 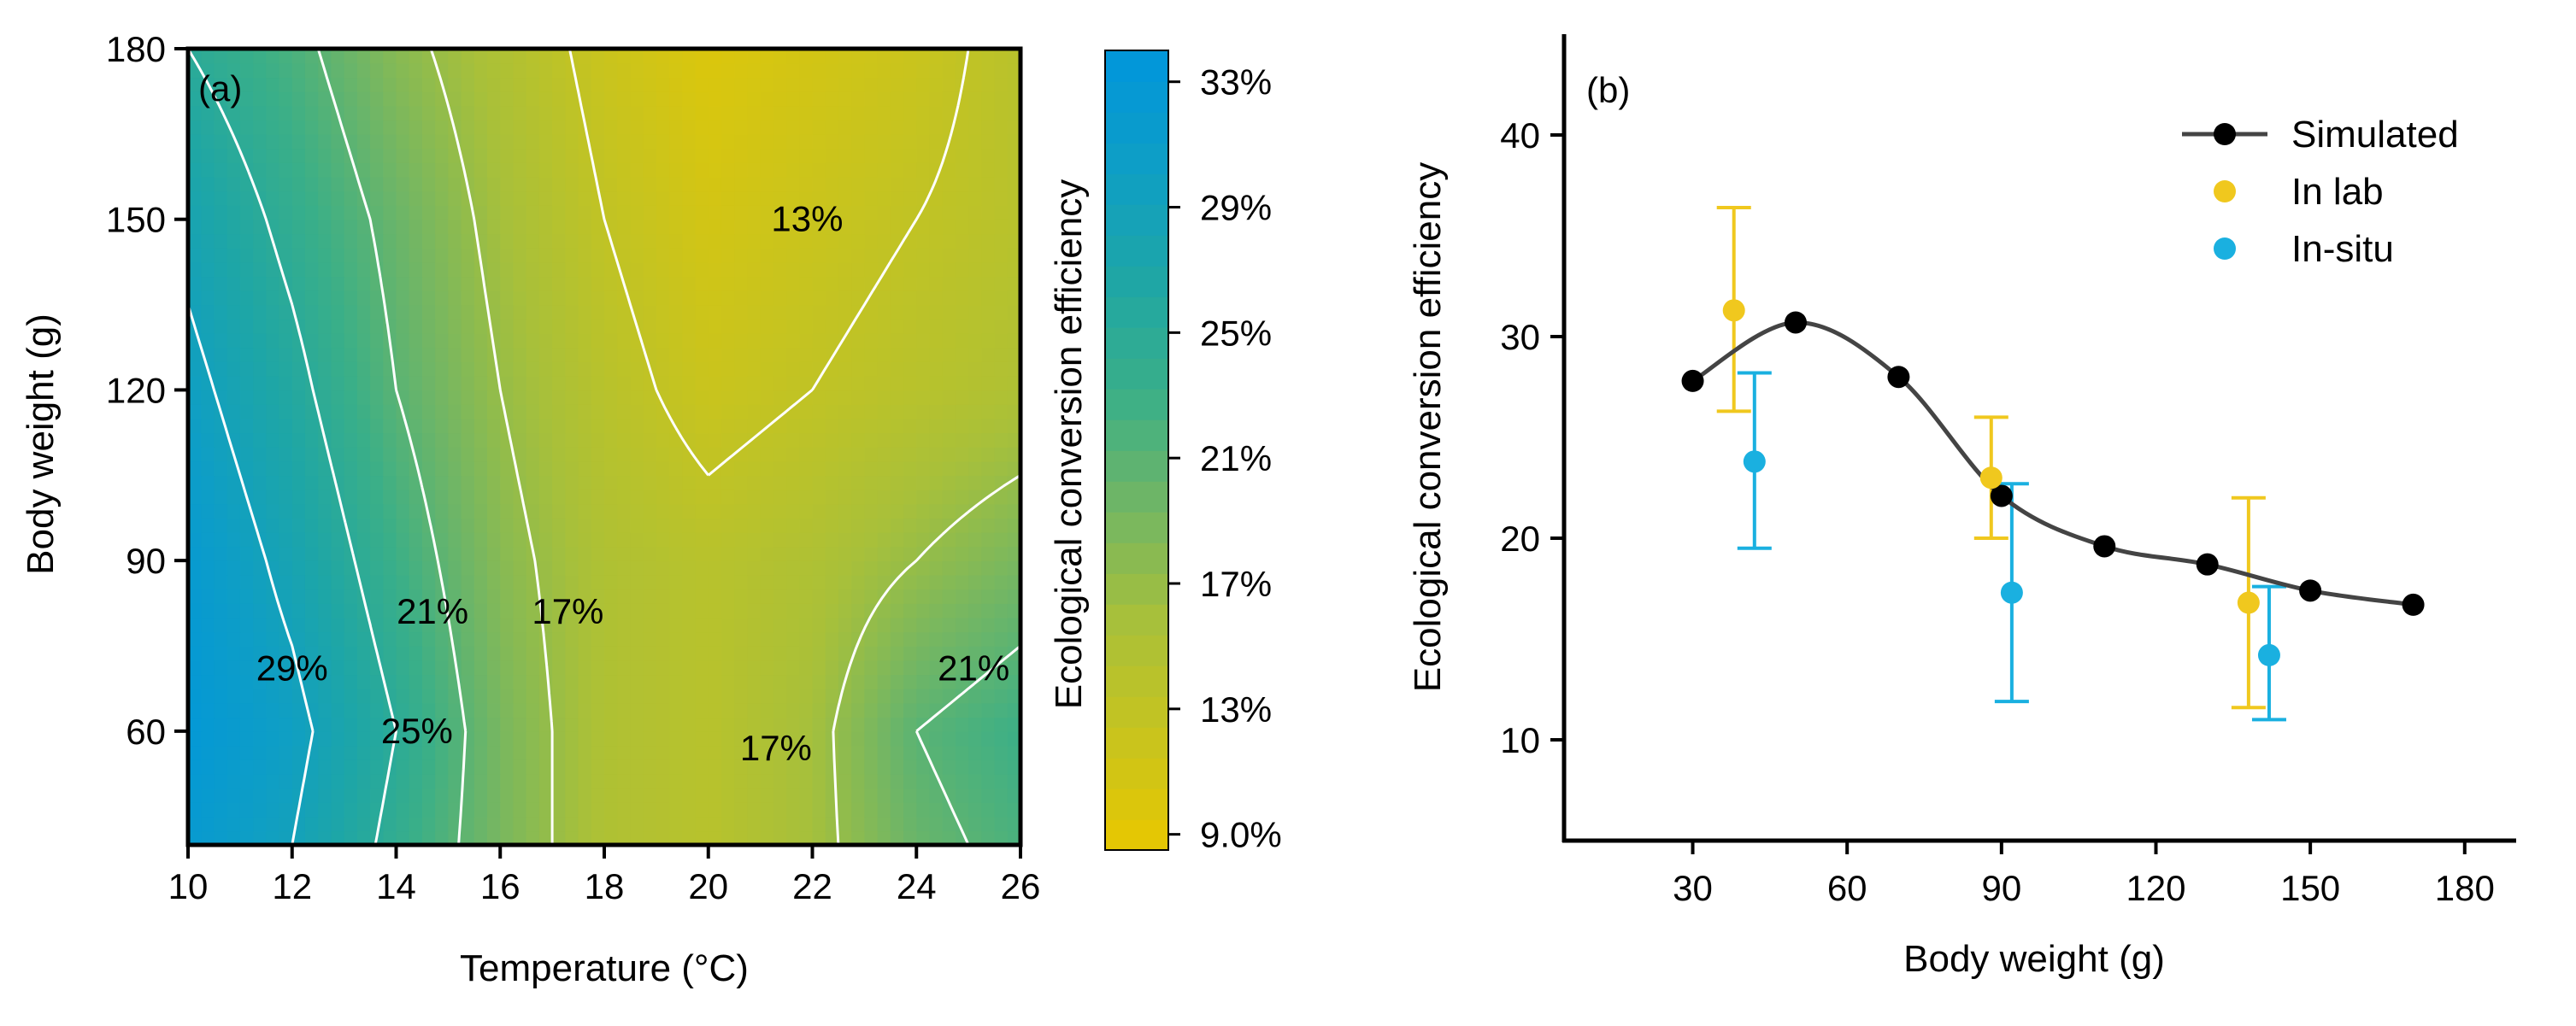 What do you see at coordinates (1608, 90) in the screenshot?
I see `panel-b-label: (b)` at bounding box center [1608, 90].